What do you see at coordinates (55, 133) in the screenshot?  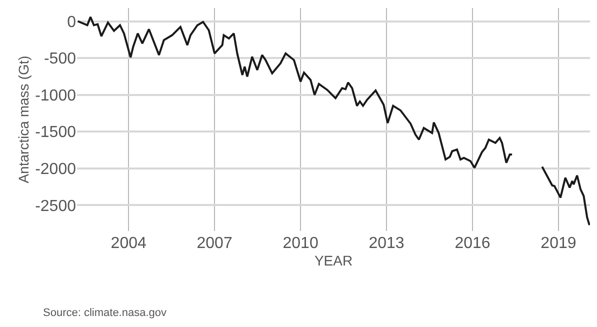 I see `y-tick-label: -1500` at bounding box center [55, 133].